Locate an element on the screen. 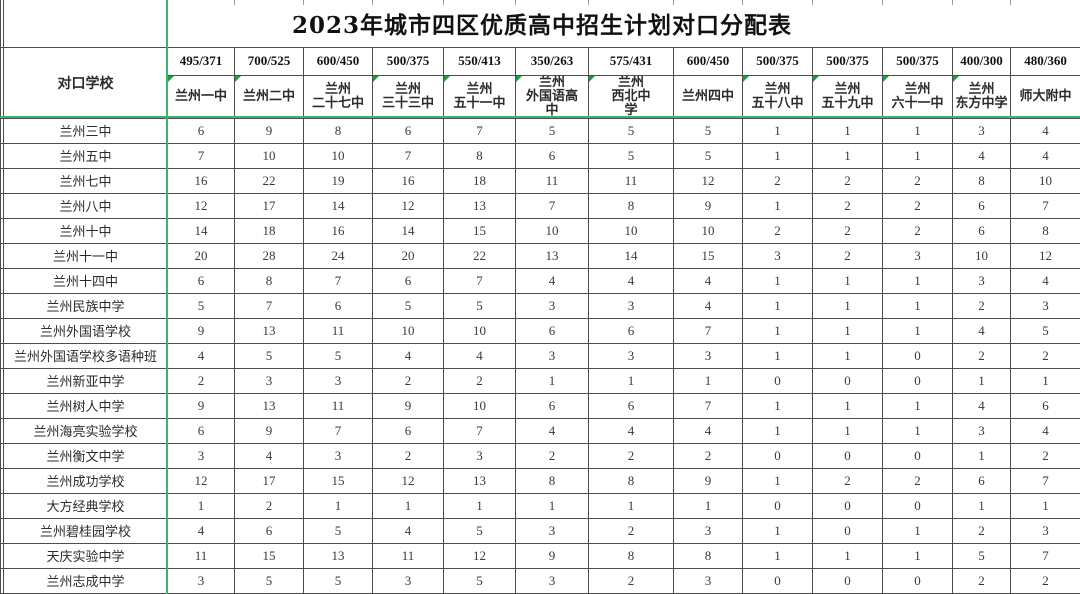 The height and width of the screenshot is (594, 1080). allocation-cell: 9 is located at coordinates (201, 330).